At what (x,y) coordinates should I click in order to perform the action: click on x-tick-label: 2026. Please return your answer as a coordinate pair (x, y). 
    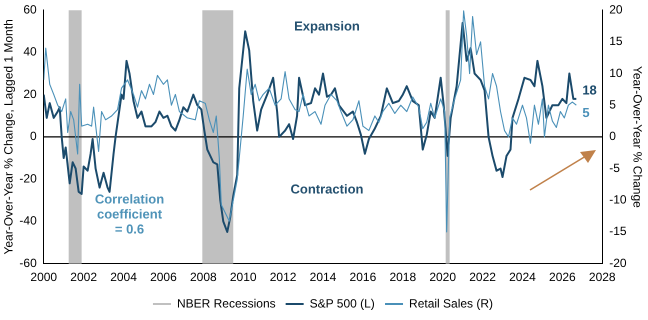
    Looking at the image, I should click on (562, 277).